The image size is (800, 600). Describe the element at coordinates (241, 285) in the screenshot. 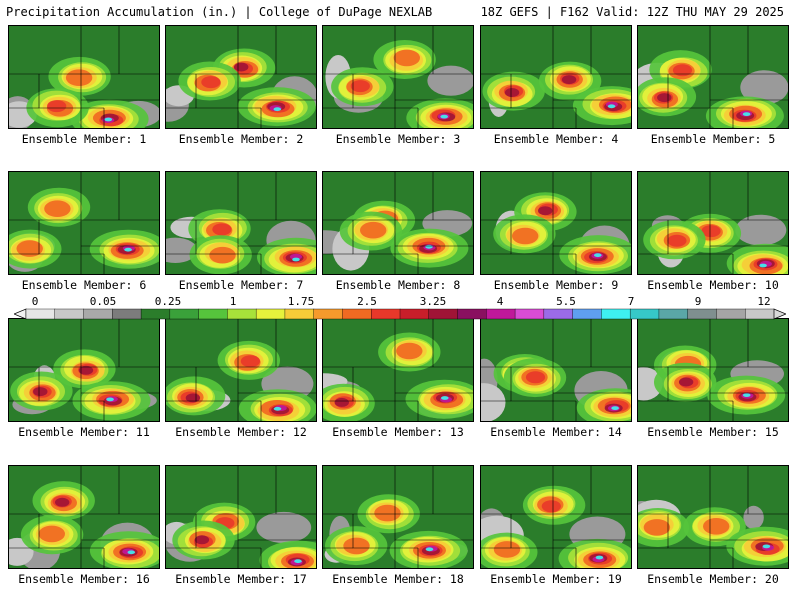

I see `ensemble-member-label: Ensemble Member: 7` at that location.